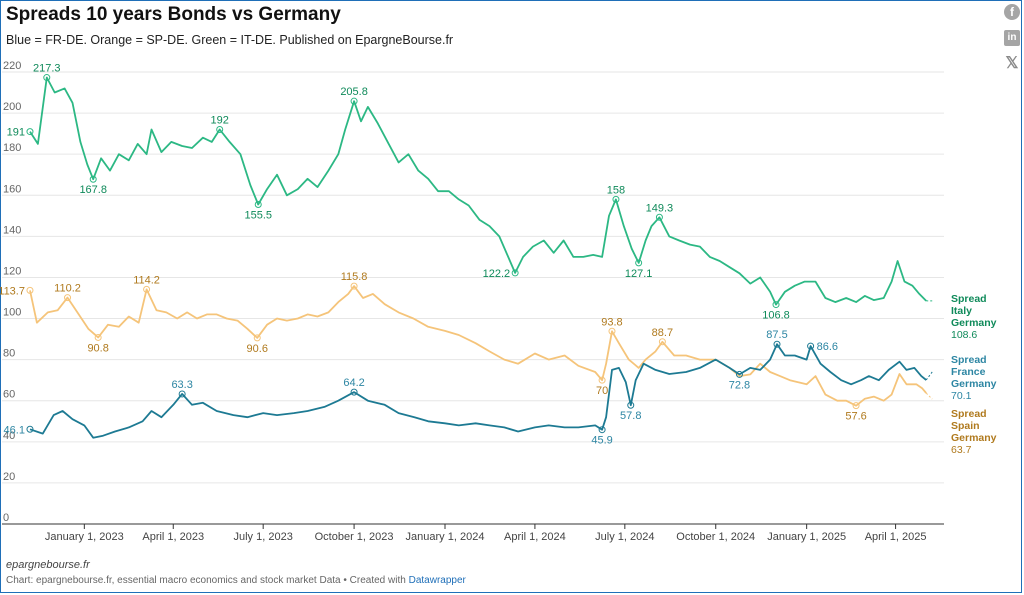 This screenshot has height=595, width=1024. Describe the element at coordinates (1012, 38) in the screenshot. I see `linkedin-share-icon: in` at that location.